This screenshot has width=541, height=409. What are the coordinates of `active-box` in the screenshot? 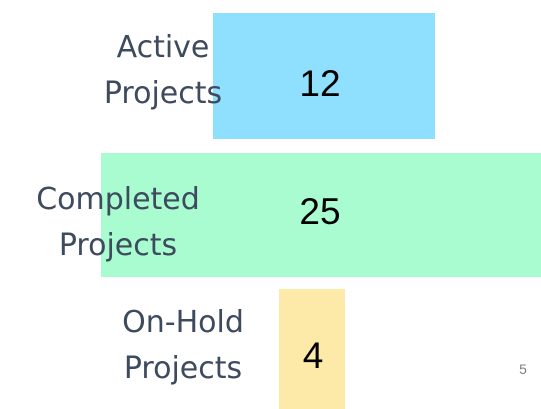 It's located at (324, 76).